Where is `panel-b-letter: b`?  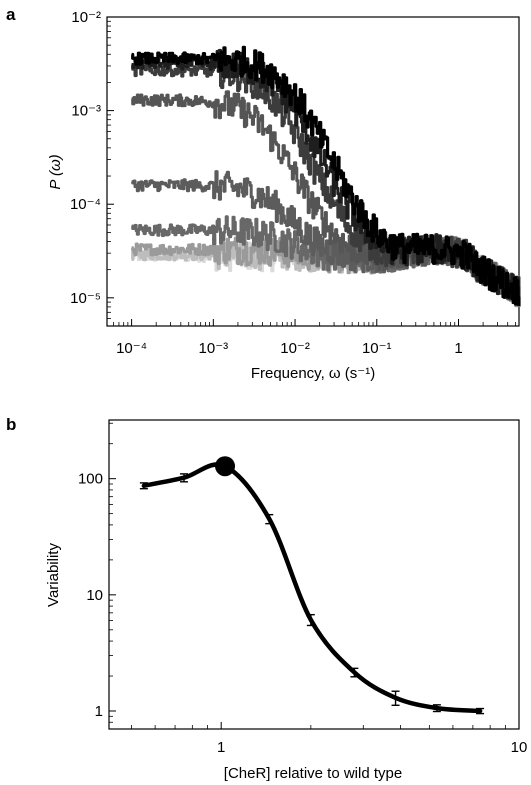
panel-b-letter: b is located at coordinates (11, 424).